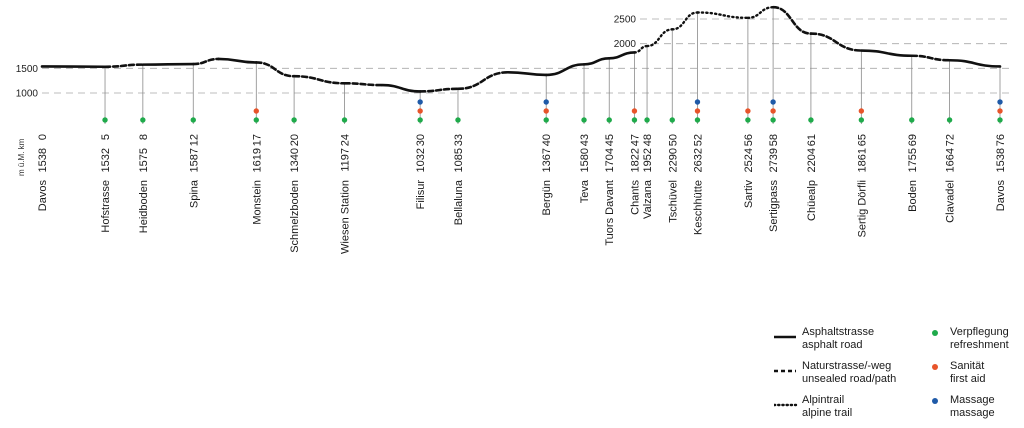 The image size is (1024, 428). Describe the element at coordinates (585, 160) in the screenshot. I see `station-altitude: 1580` at that location.